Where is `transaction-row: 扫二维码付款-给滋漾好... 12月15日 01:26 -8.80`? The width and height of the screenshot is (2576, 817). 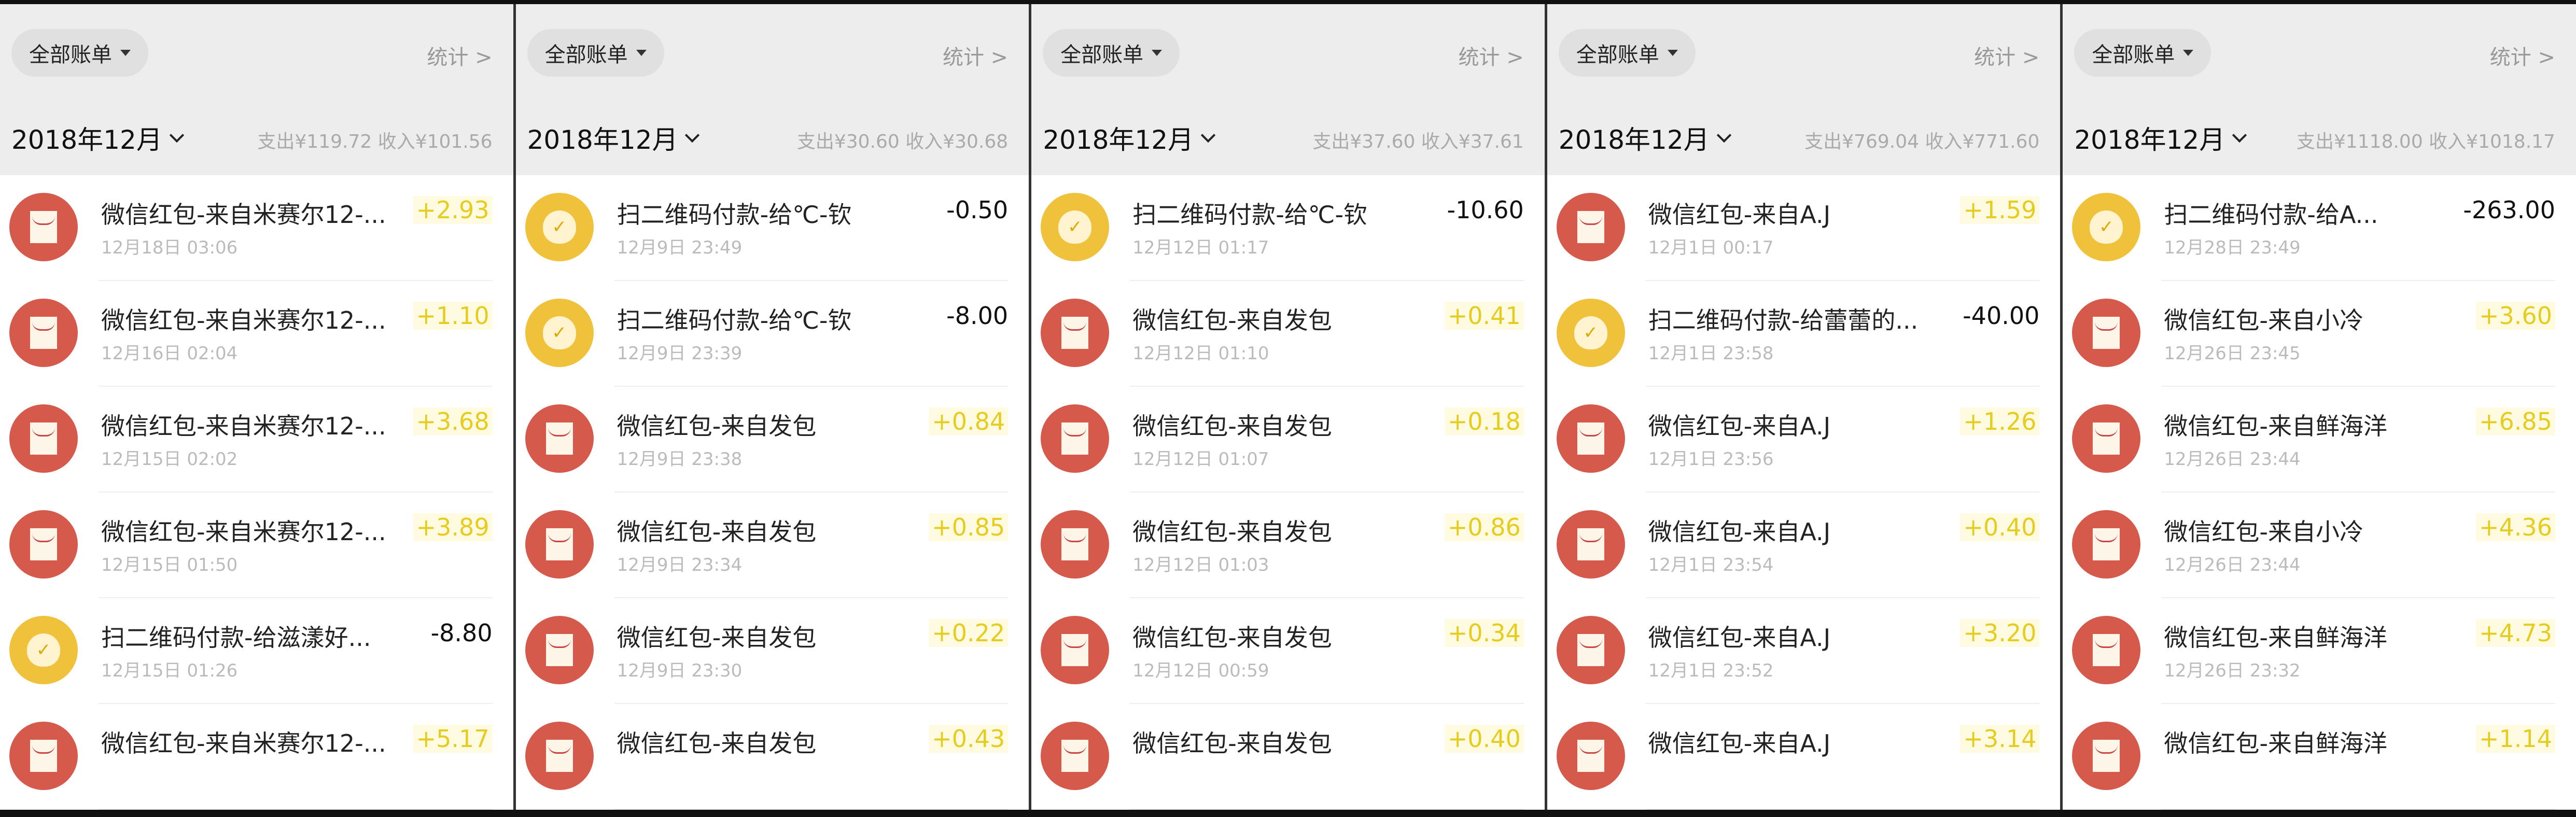 transaction-row: 扫二维码付款-给滋漾好... 12月15日 01:26 -8.80 is located at coordinates (256, 651).